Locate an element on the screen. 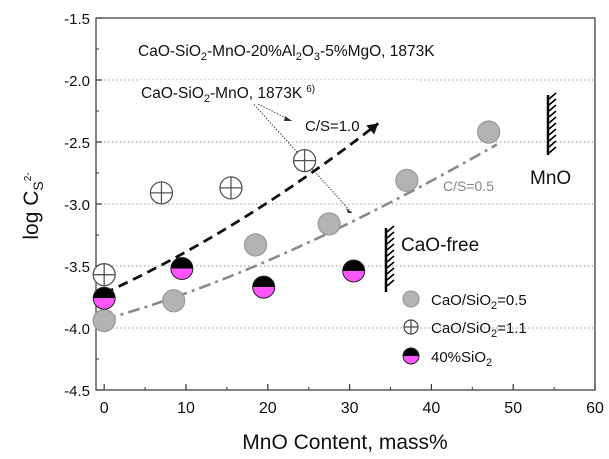 The image size is (609, 459). y-tick-label: -3.5 is located at coordinates (77, 267).